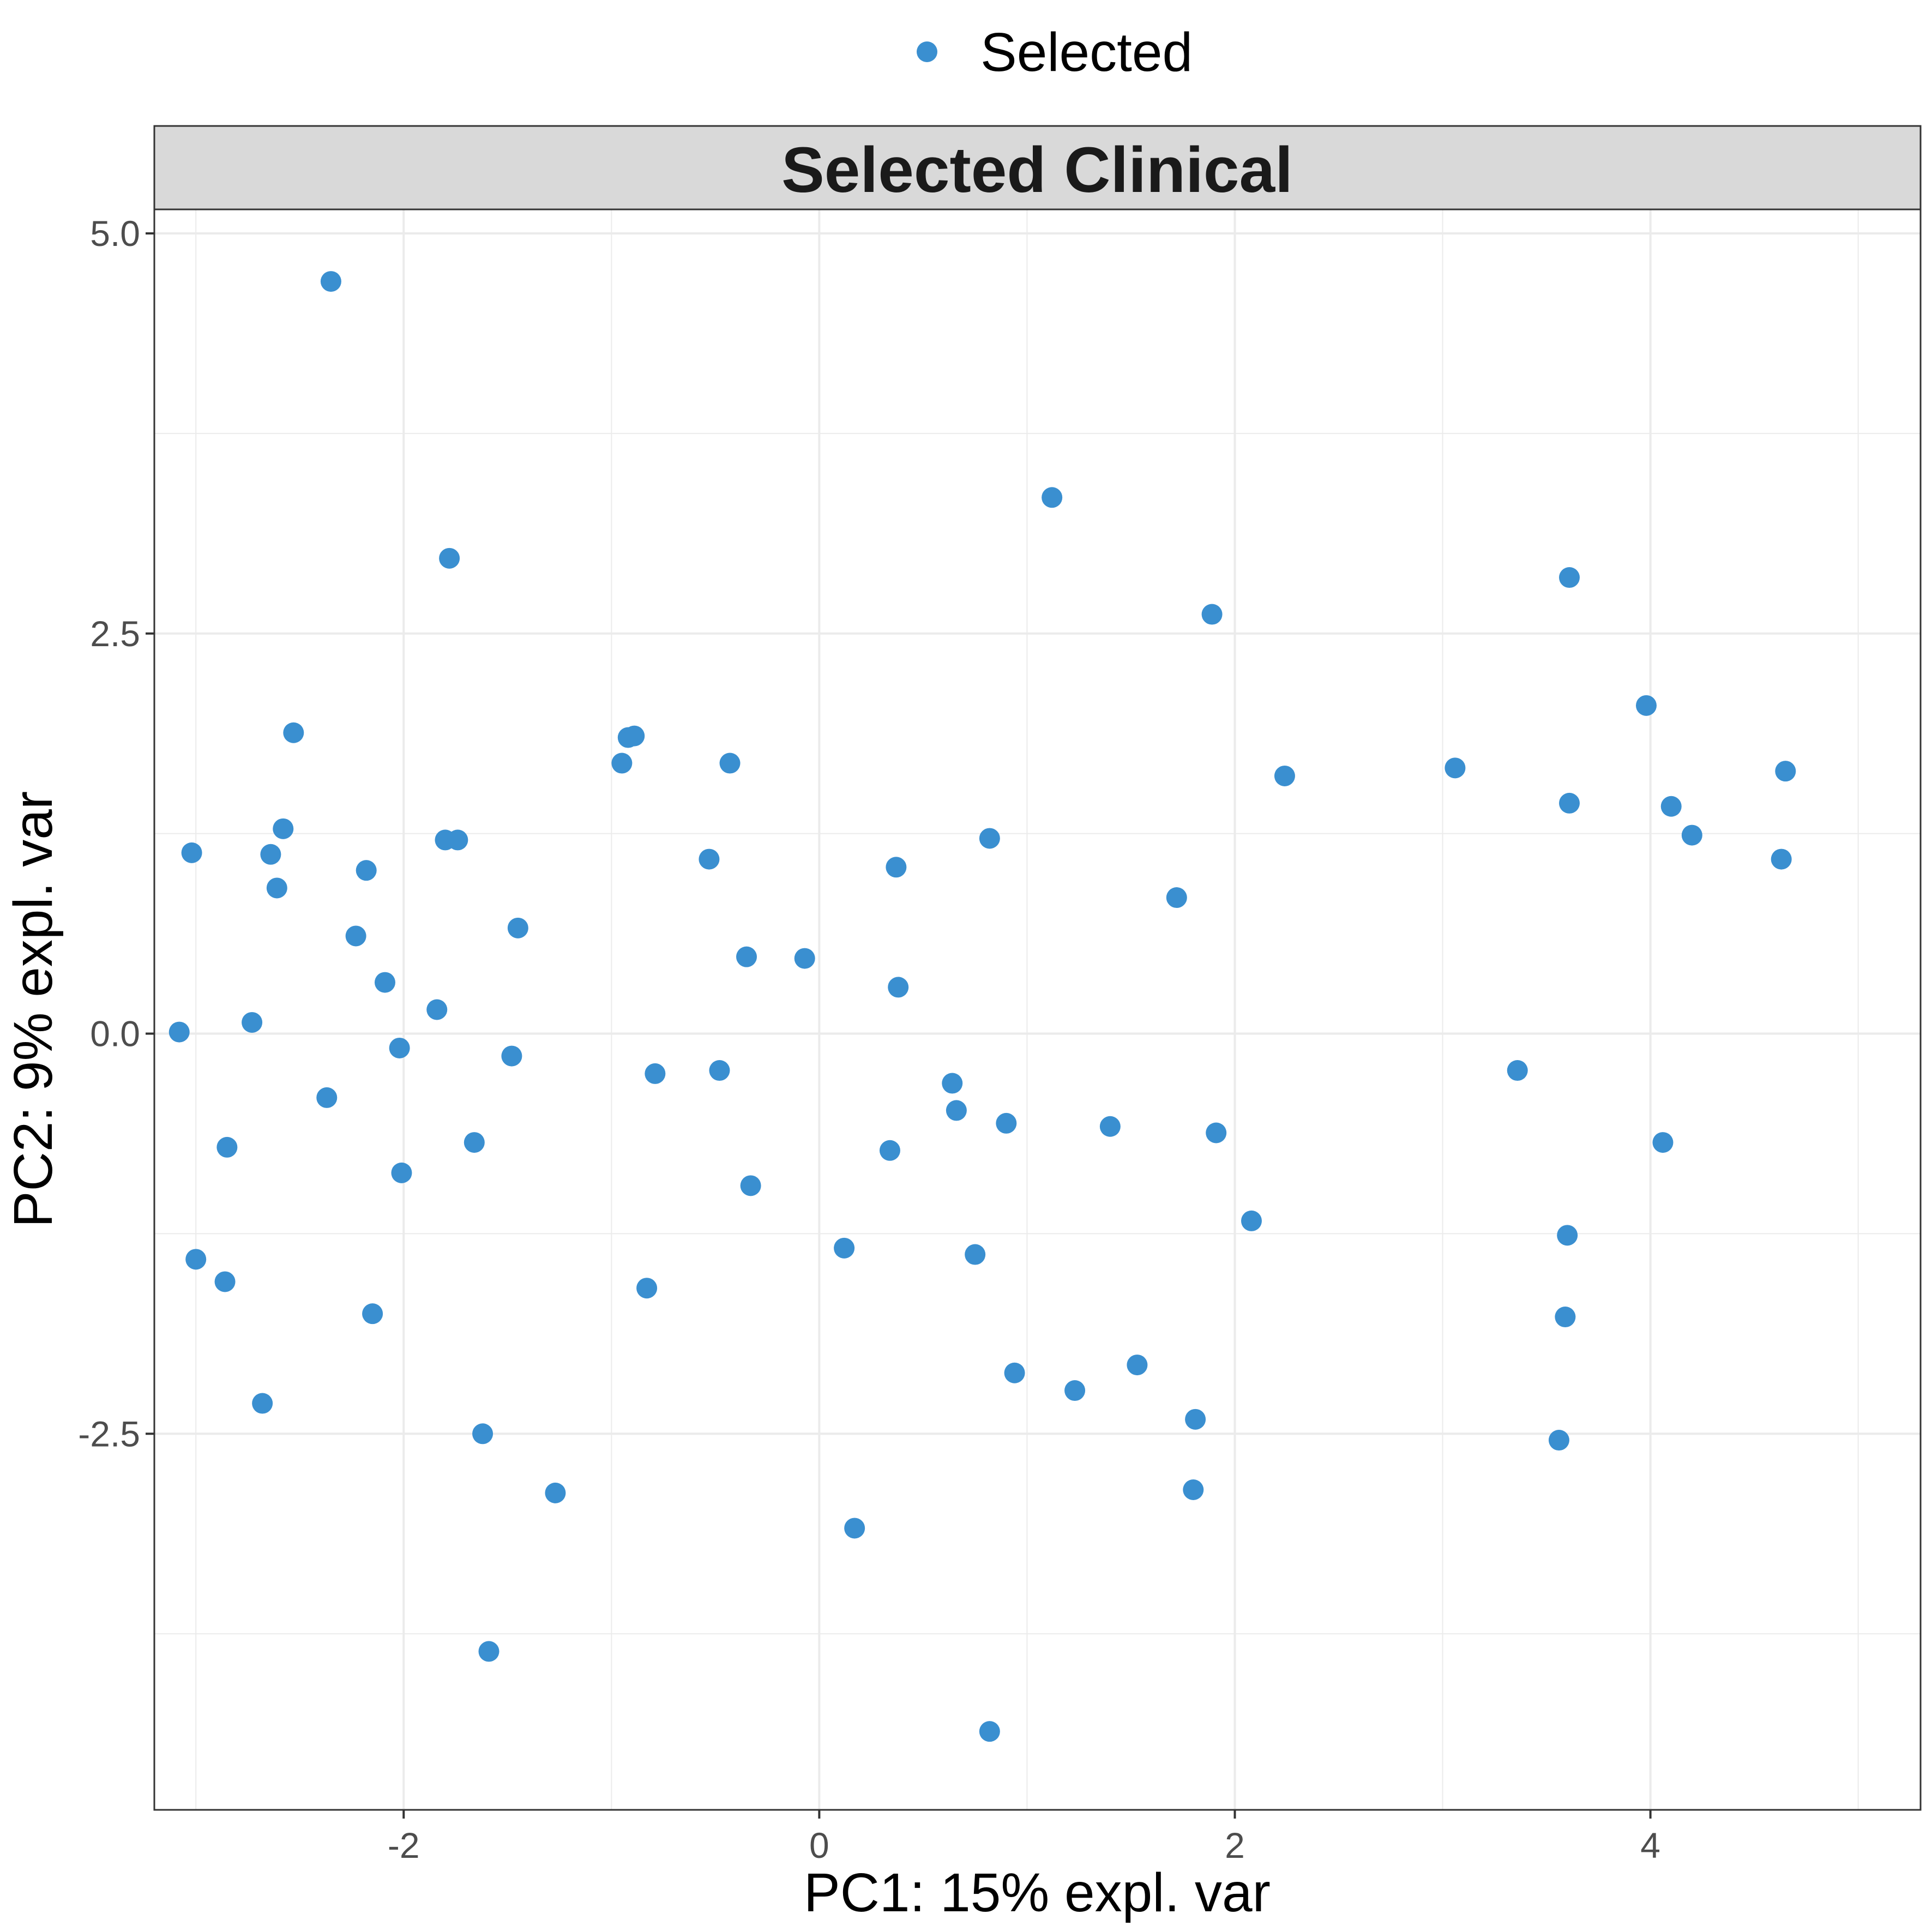 The height and width of the screenshot is (1932, 1932). I want to click on strip-background, so click(1037, 167).